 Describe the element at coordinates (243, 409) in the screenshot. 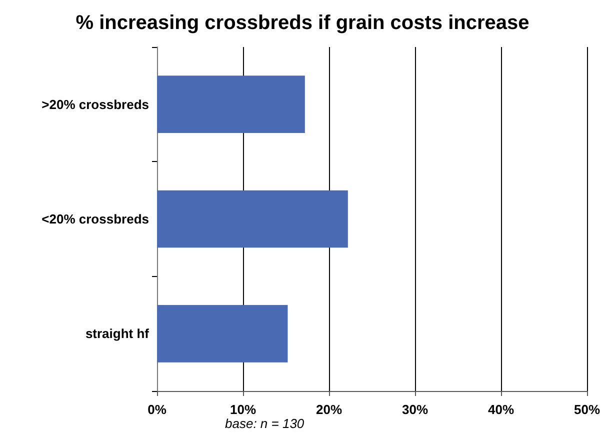

I see `x-tick-label: 10%` at that location.